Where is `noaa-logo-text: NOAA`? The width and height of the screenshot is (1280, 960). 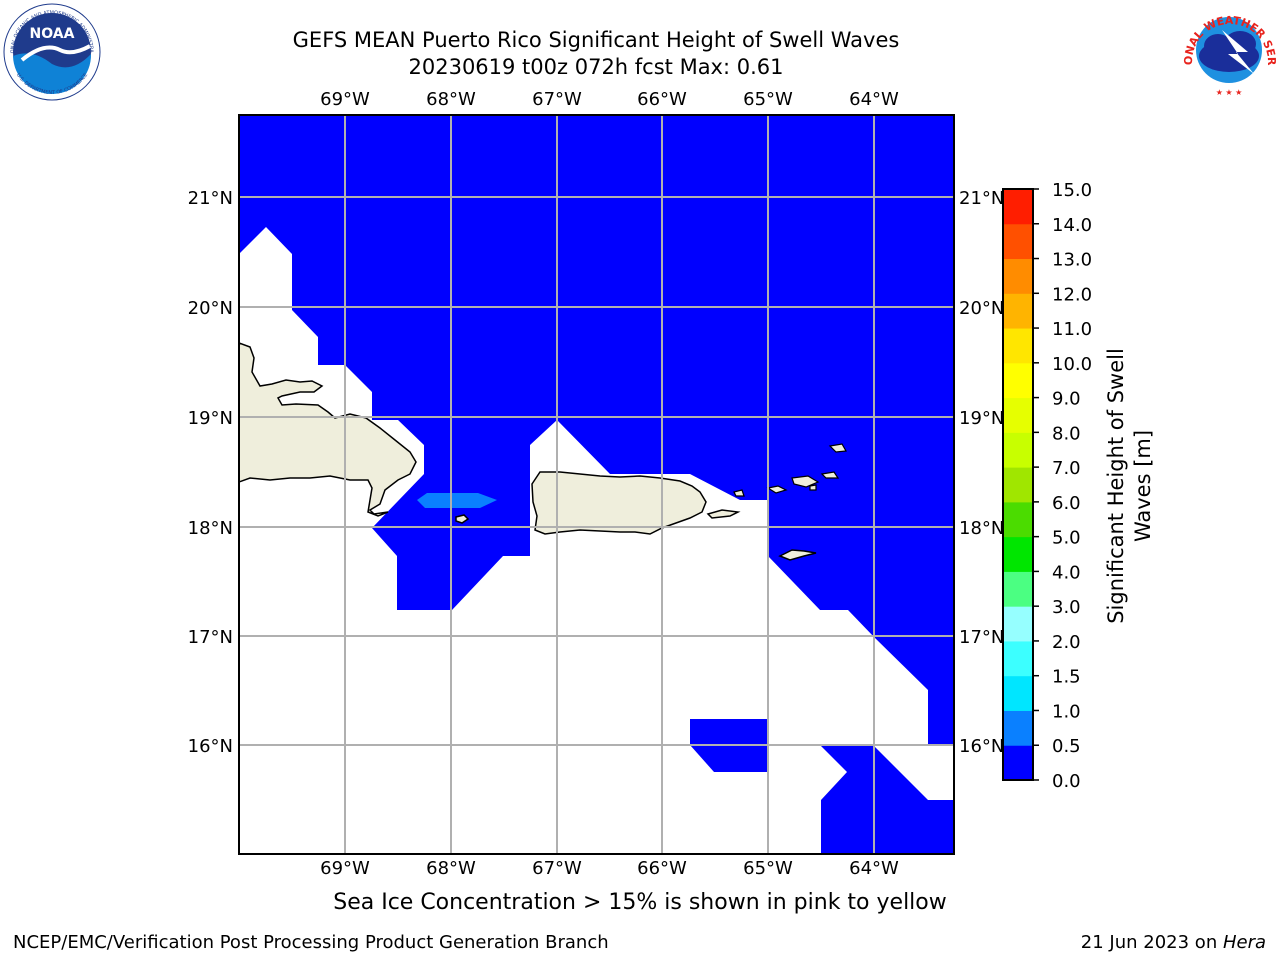 noaa-logo-text: NOAA is located at coordinates (52, 34).